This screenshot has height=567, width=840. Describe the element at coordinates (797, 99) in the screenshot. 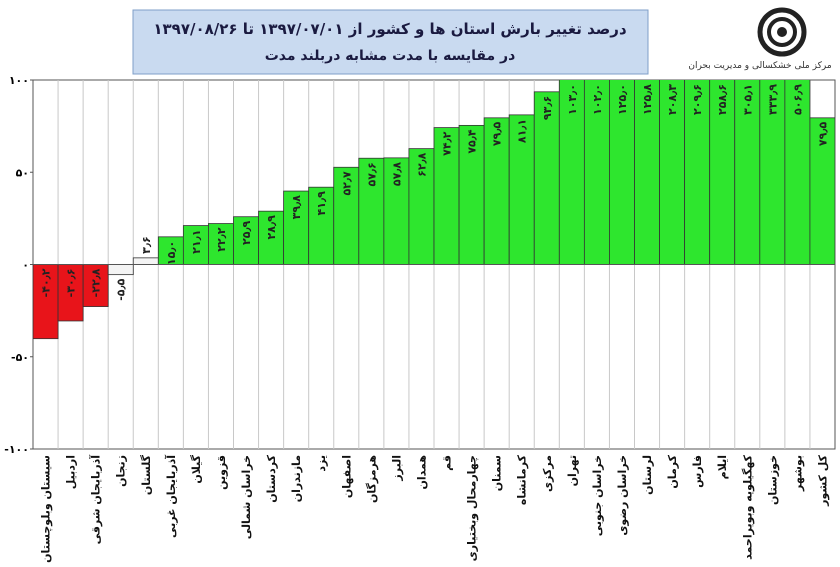

I see `value-label: ۵۰۶٫۹` at that location.